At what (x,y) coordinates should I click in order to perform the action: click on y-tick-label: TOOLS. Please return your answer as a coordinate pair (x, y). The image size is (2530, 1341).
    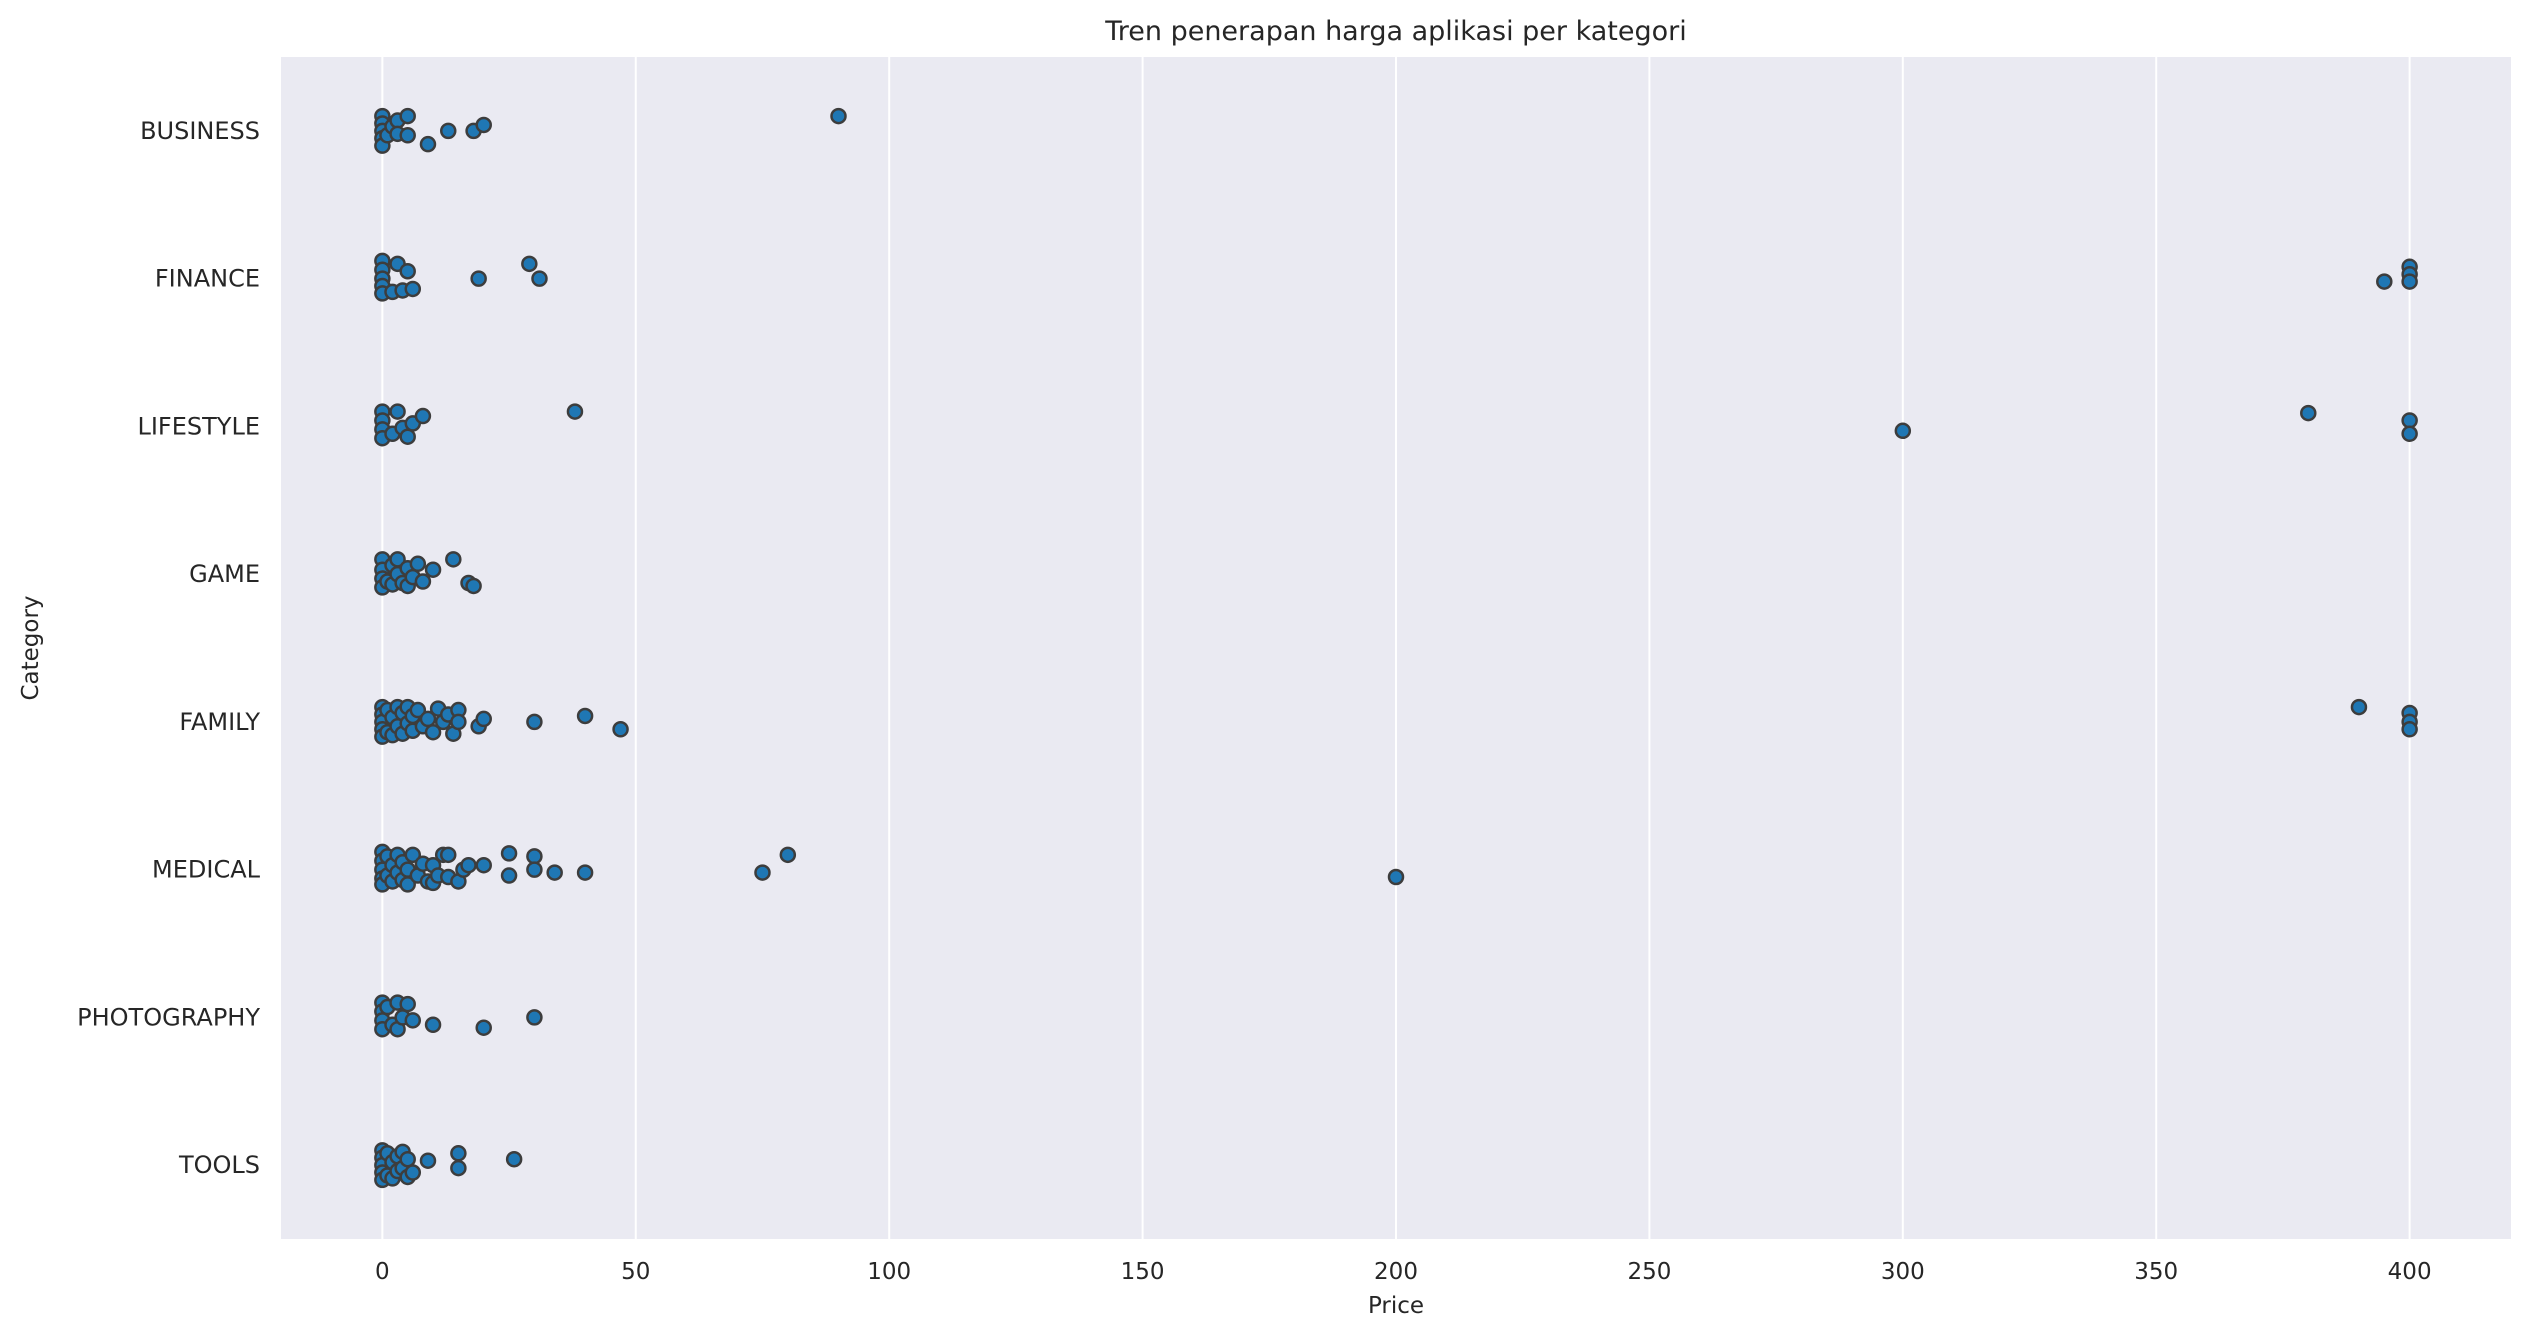
    Looking at the image, I should click on (219, 1165).